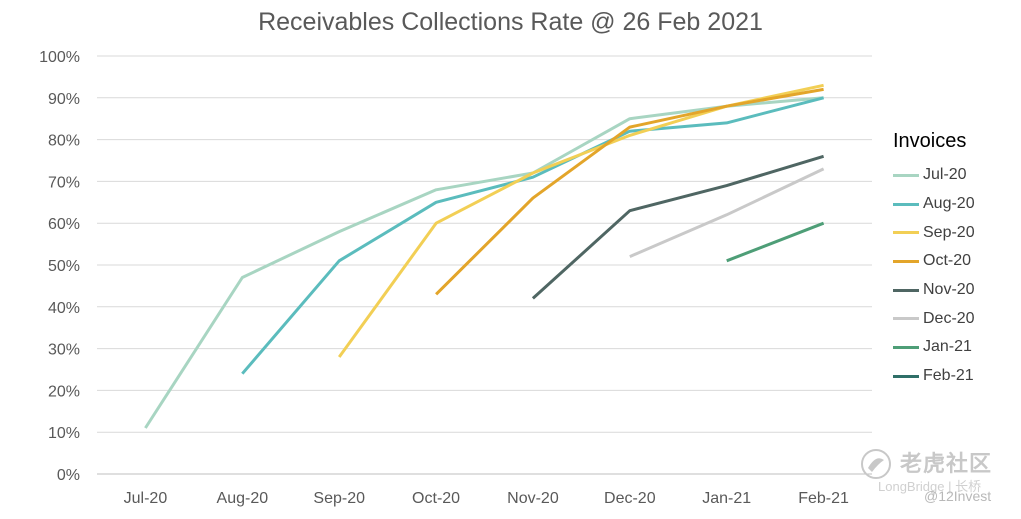 The width and height of the screenshot is (1021, 519). I want to click on y-tick-label: 40%, so click(64, 308).